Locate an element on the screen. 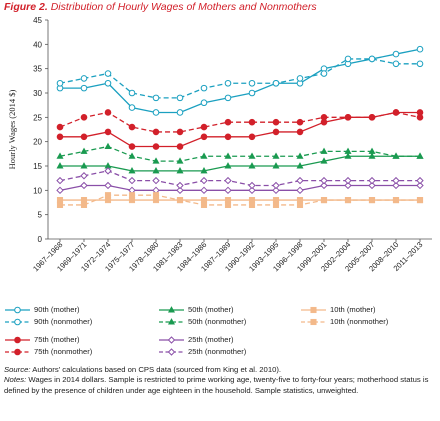 The width and height of the screenshot is (440, 421). series-10th-nonmother is located at coordinates (240, 200).